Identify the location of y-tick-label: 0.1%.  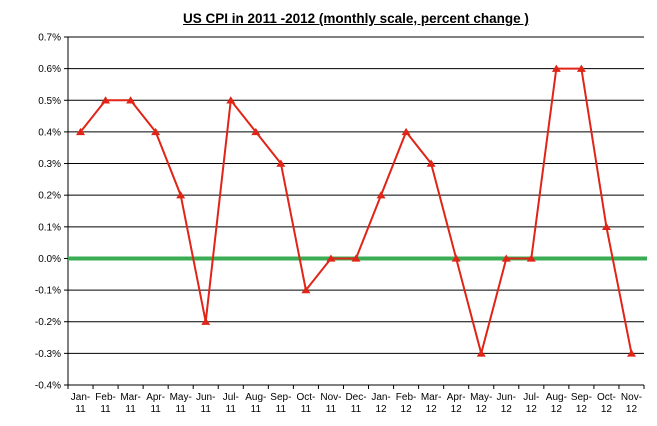
(49, 227).